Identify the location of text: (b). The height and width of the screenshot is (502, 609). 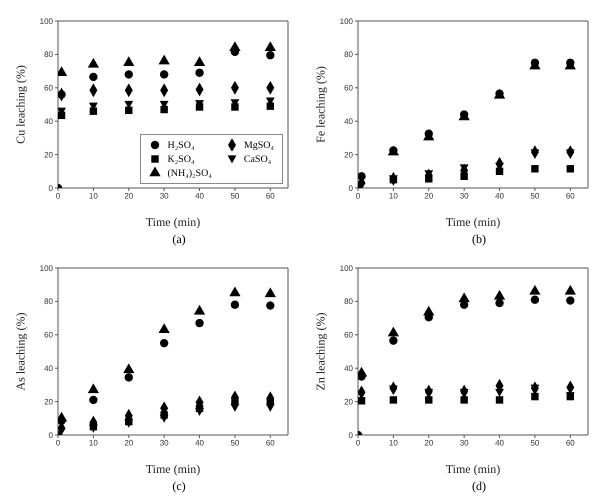
(479, 239).